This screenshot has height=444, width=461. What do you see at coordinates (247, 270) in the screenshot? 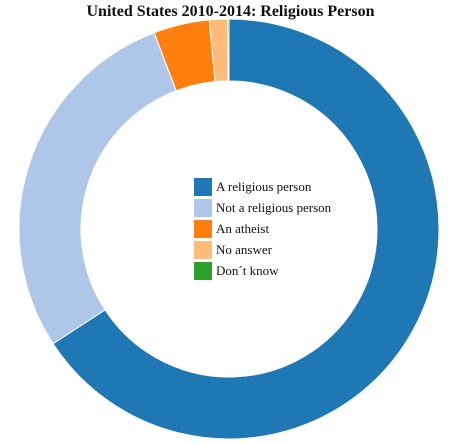
I see `legend-label: Don´t know` at bounding box center [247, 270].